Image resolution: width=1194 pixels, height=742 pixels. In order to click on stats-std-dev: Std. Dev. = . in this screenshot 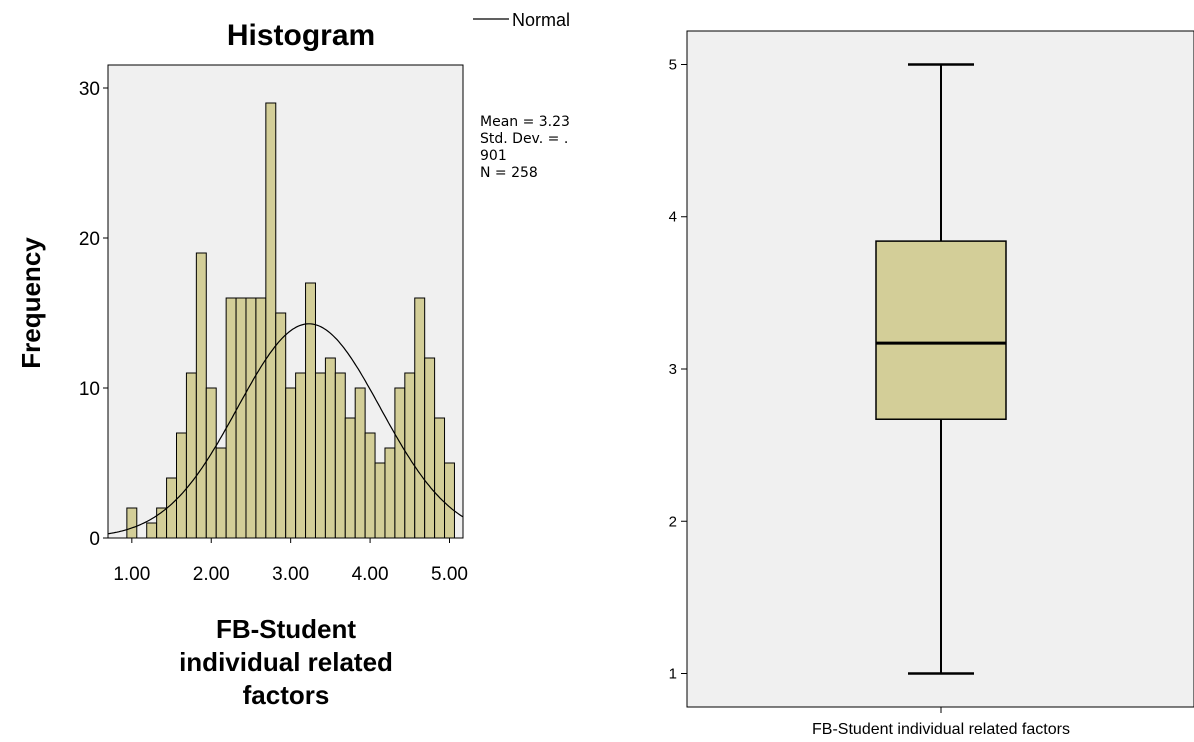, I will do `click(524, 139)`.